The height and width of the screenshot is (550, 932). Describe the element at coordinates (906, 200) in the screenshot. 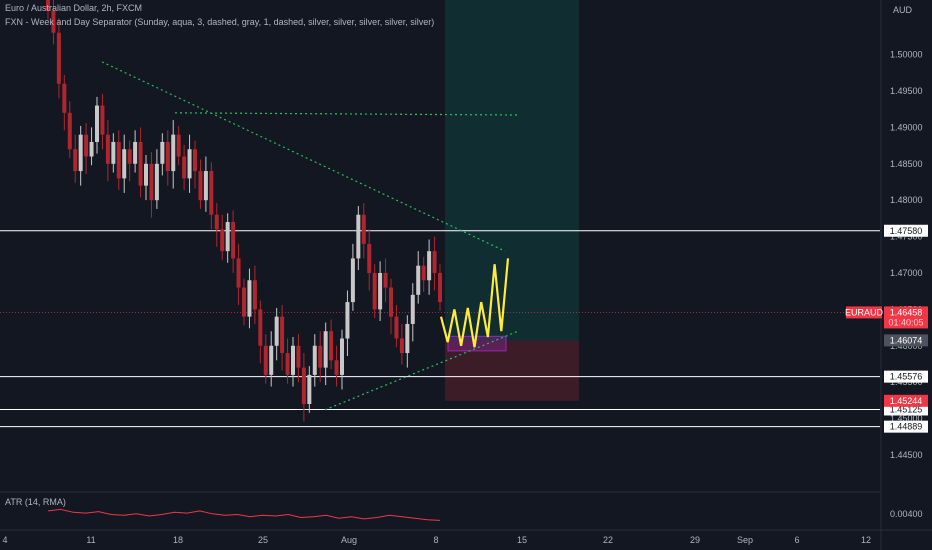

I see `y-tick-label: 1.48000` at that location.